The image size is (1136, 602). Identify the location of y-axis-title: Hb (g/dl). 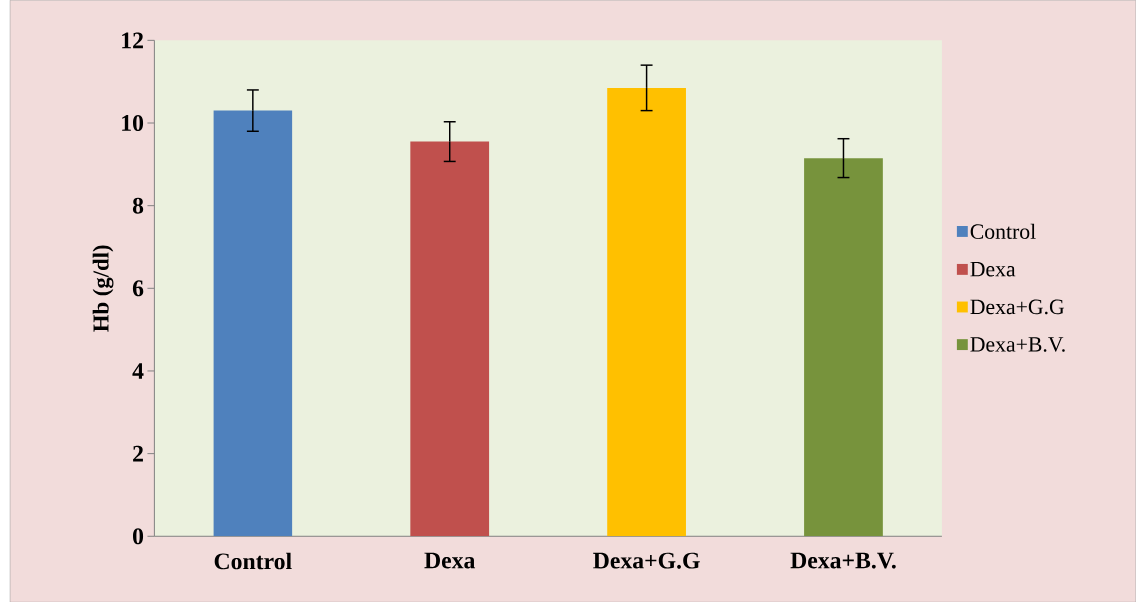
(103, 288).